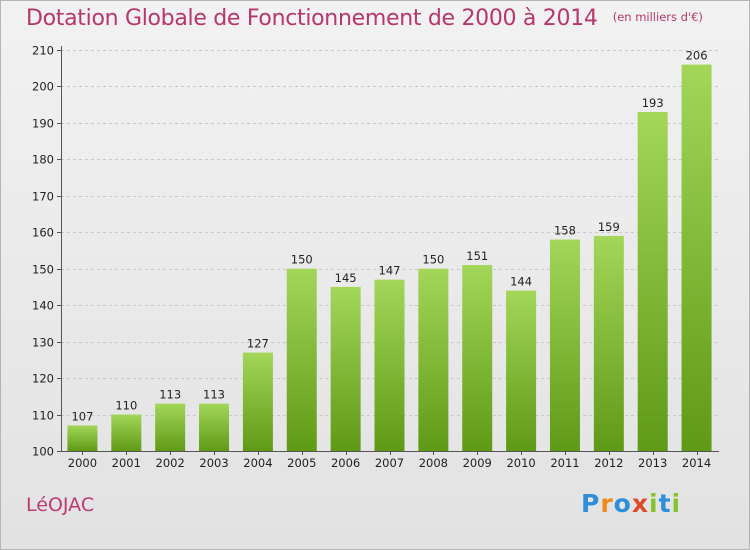 Image resolution: width=750 pixels, height=550 pixels. What do you see at coordinates (608, 463) in the screenshot?
I see `x-tick-label: 2012` at bounding box center [608, 463].